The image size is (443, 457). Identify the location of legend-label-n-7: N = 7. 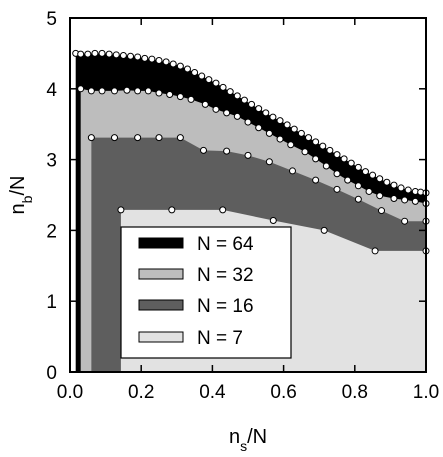
(220, 338).